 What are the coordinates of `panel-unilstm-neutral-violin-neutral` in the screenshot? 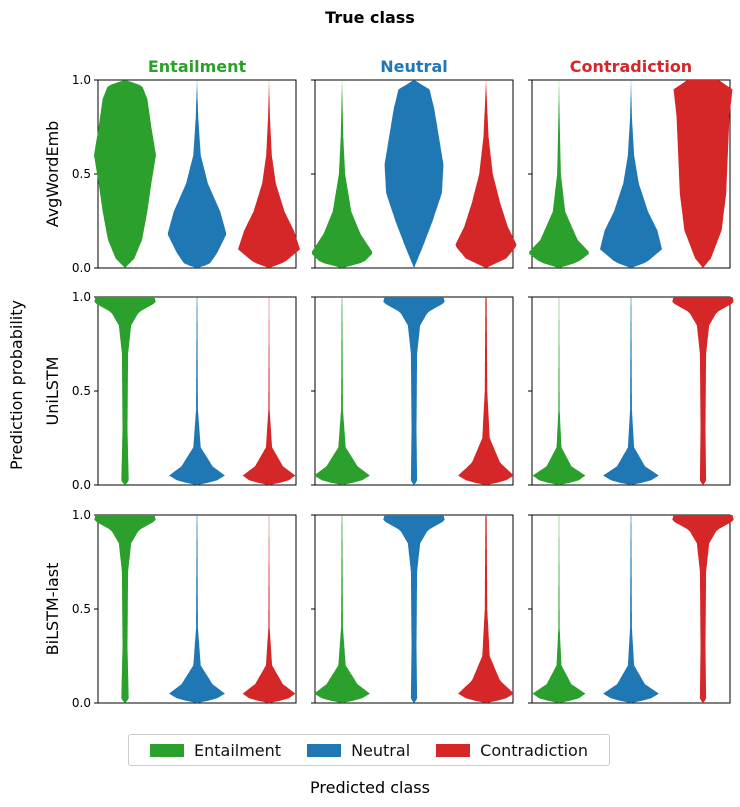 It's located at (414, 391).